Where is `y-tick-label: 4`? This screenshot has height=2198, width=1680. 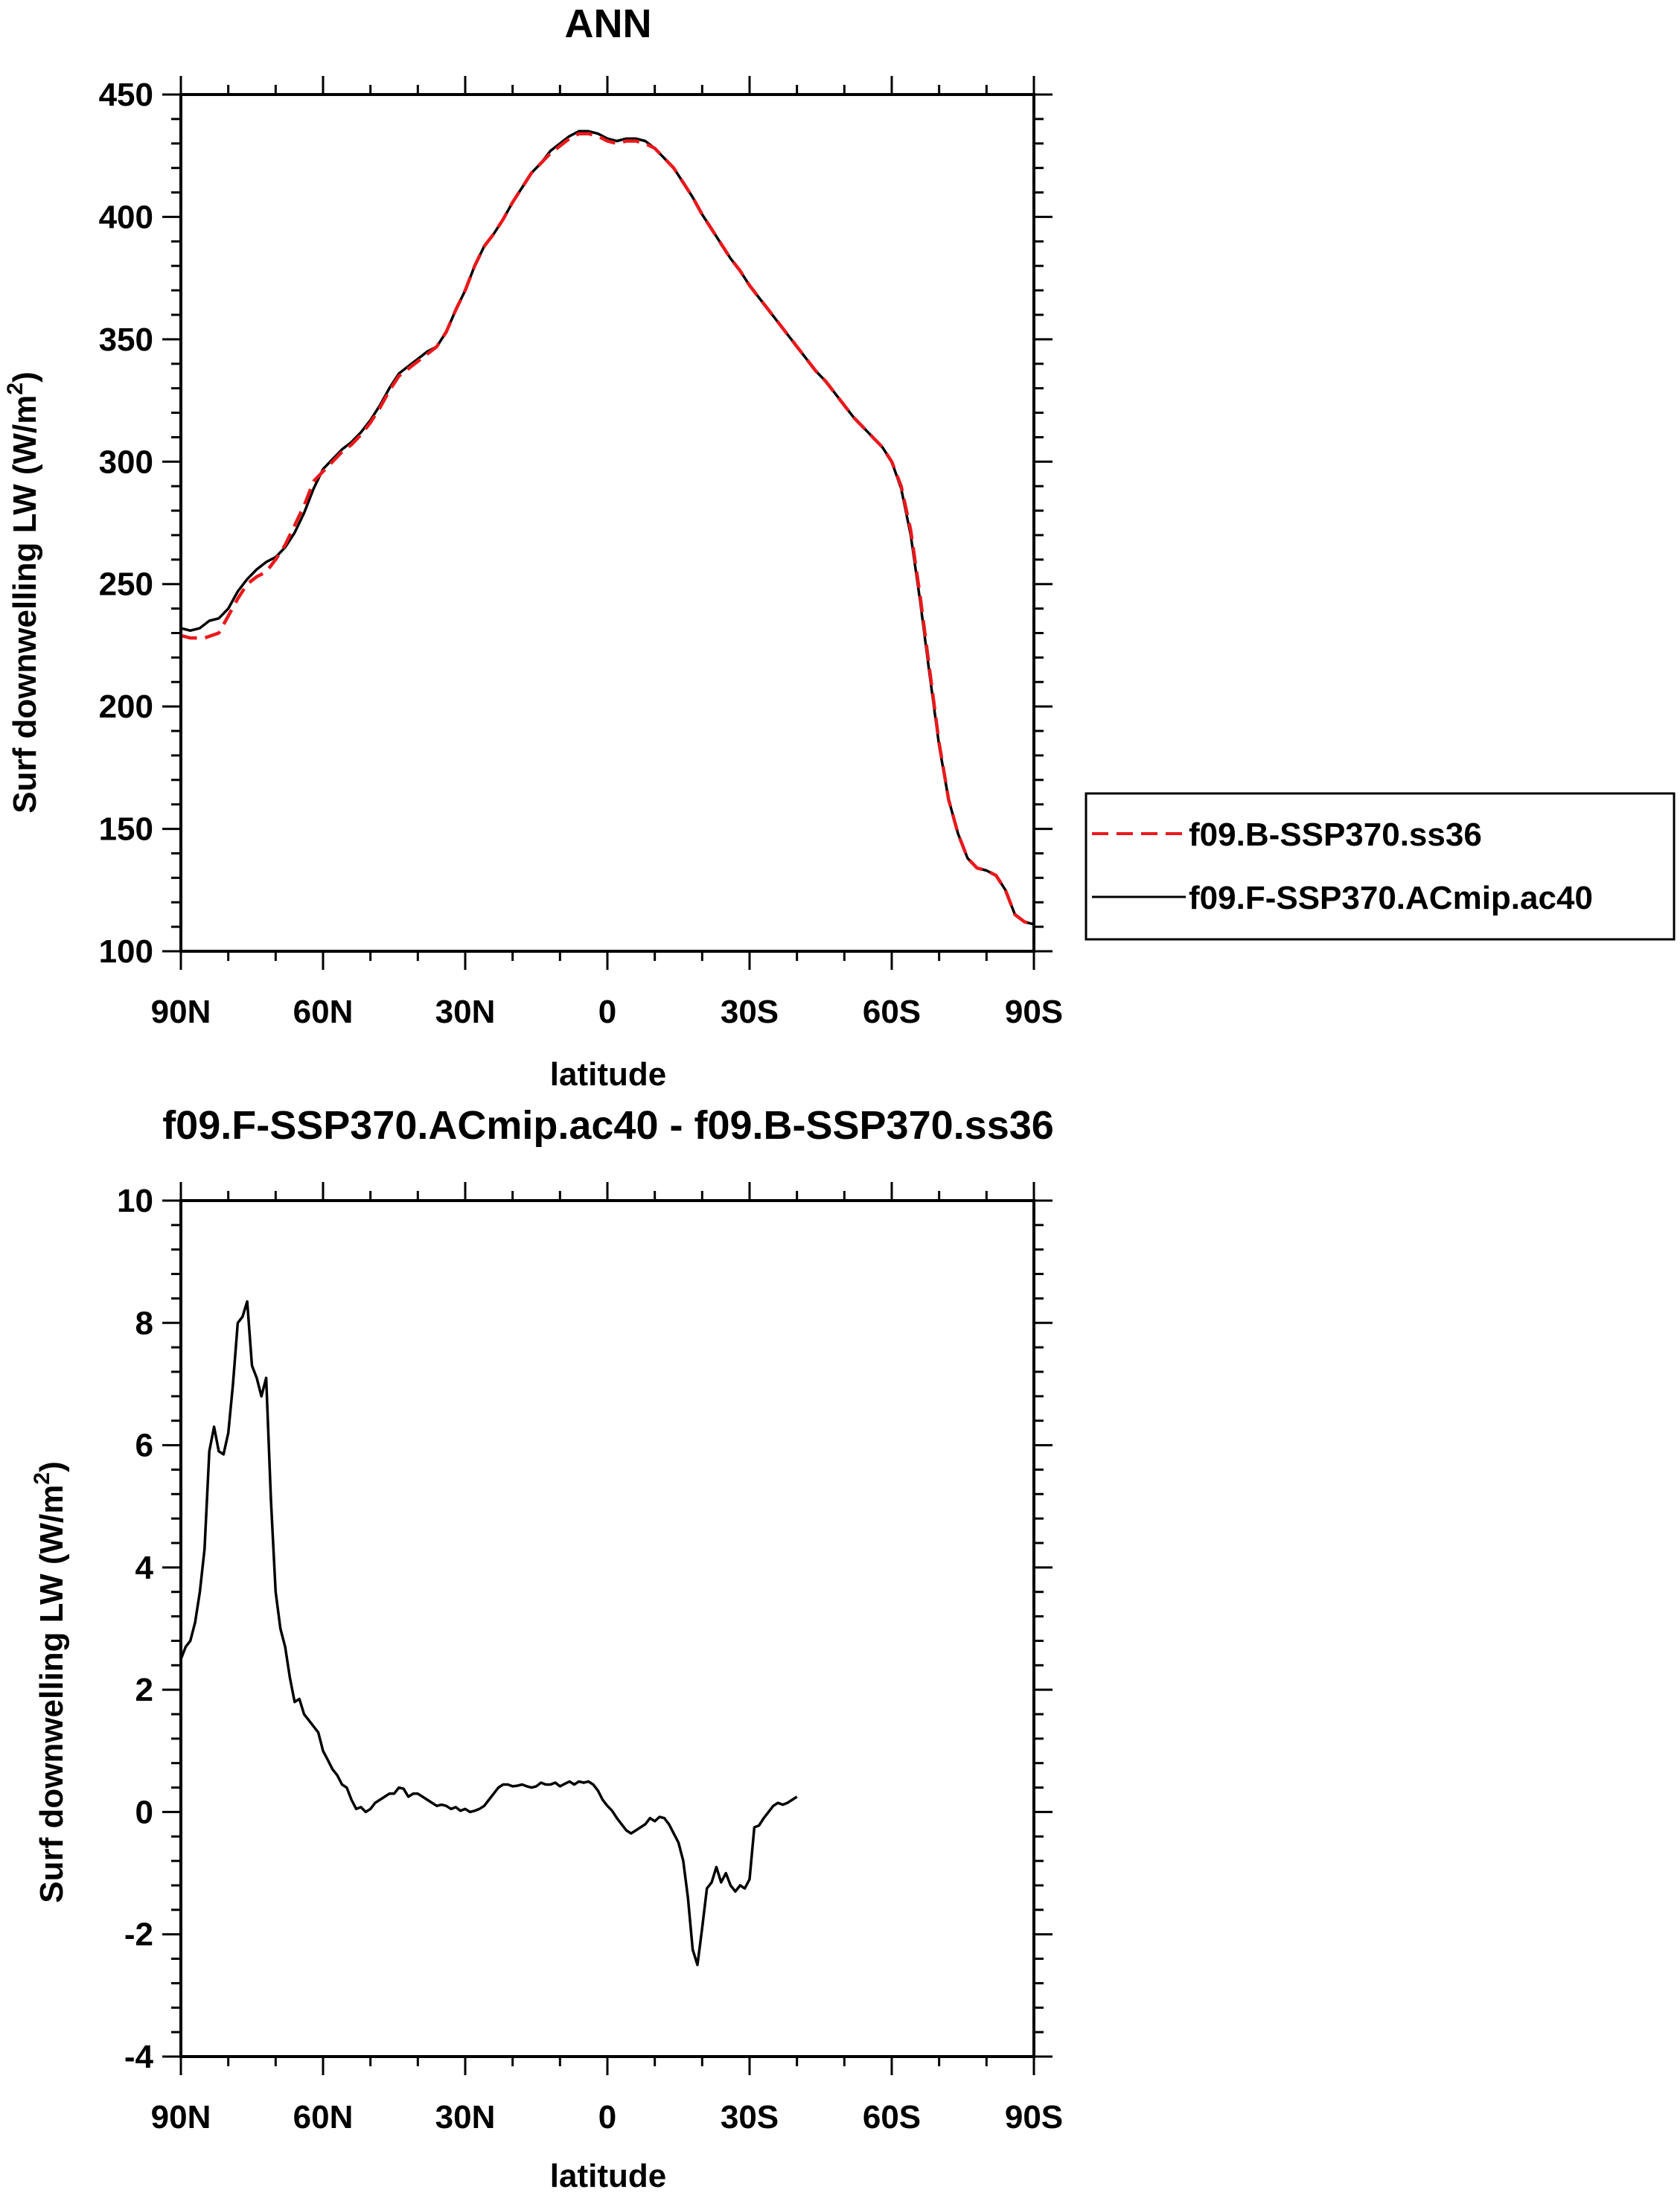
y-tick-label: 4 is located at coordinates (144, 1568).